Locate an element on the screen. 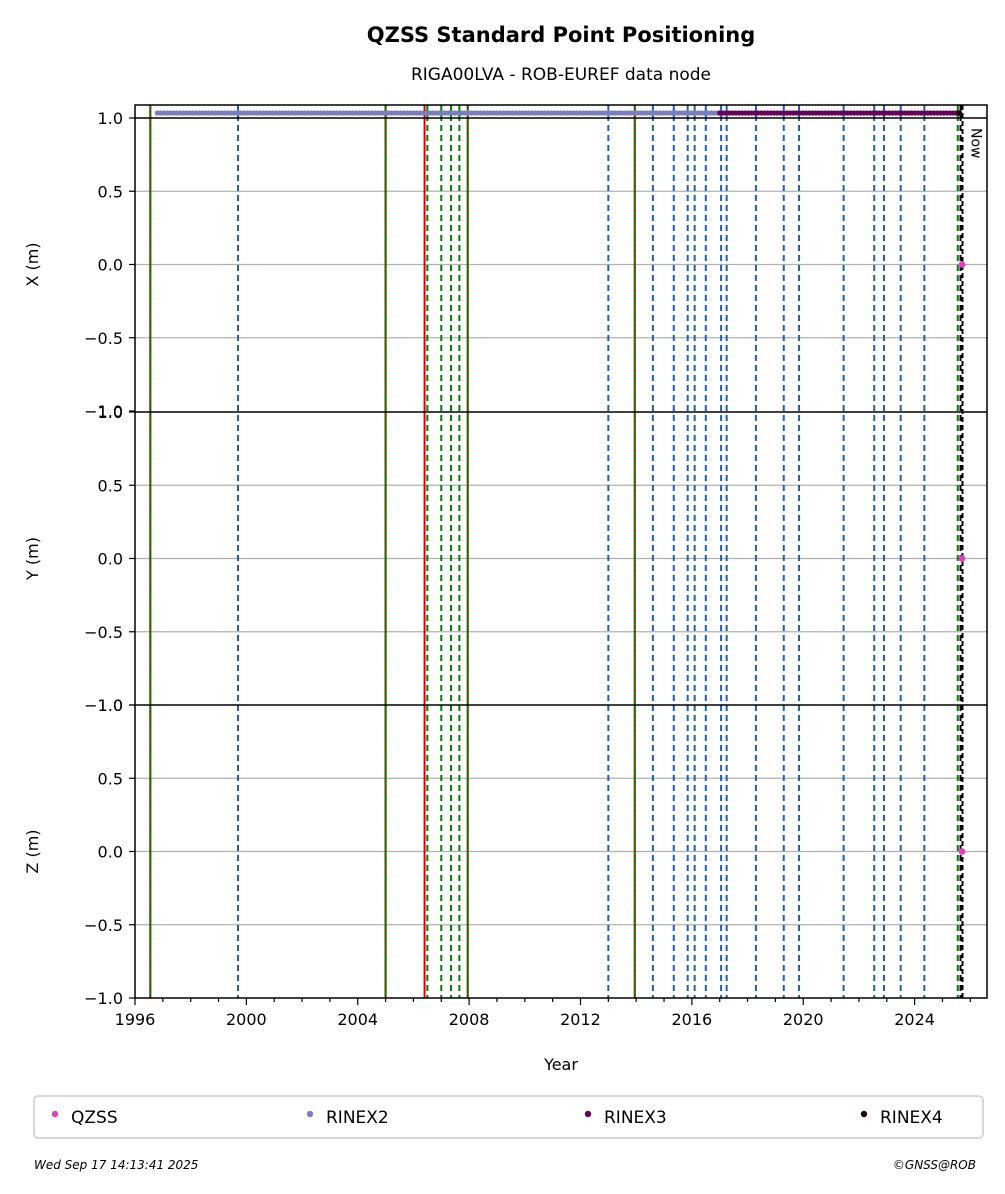  y-axis-label: X (m) is located at coordinates (32, 264).